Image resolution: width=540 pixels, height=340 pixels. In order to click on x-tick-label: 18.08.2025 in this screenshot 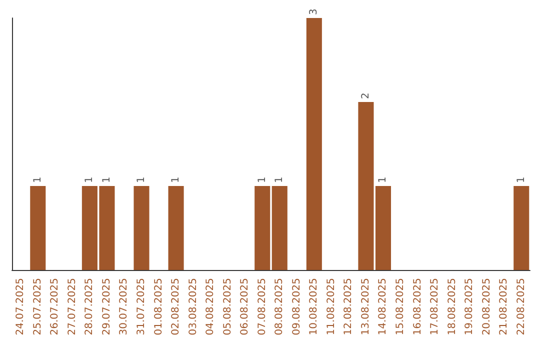, I will do `click(452, 307)`.